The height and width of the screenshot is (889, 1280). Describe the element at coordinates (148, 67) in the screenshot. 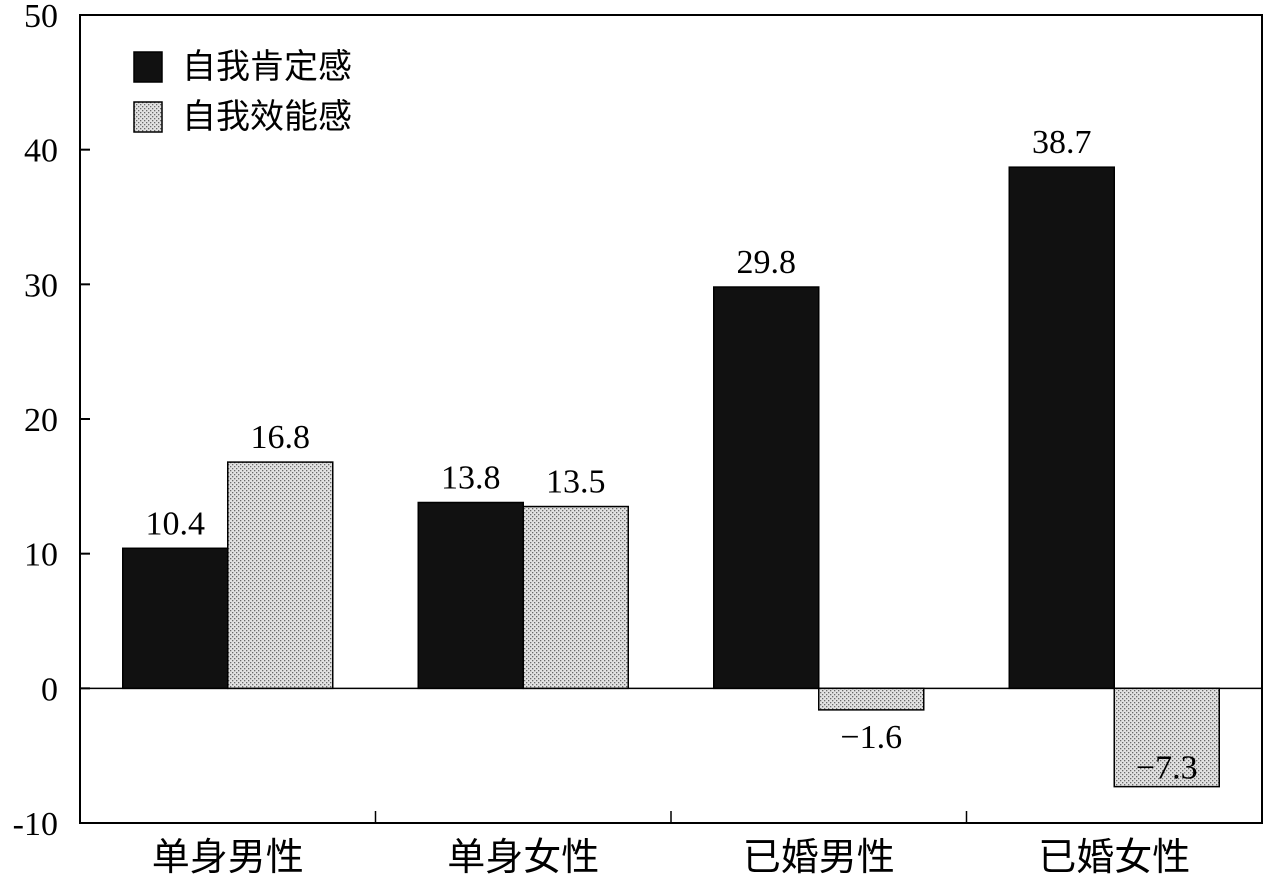

I see `legend-swatch-self-affirmation` at that location.